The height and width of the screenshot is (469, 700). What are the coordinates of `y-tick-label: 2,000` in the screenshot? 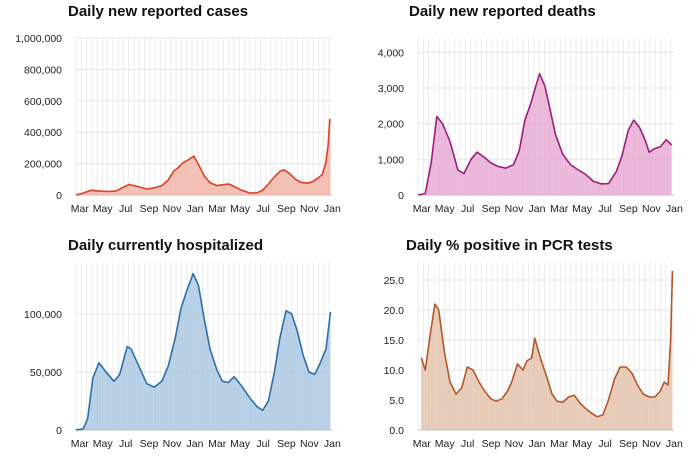 It's located at (391, 125).